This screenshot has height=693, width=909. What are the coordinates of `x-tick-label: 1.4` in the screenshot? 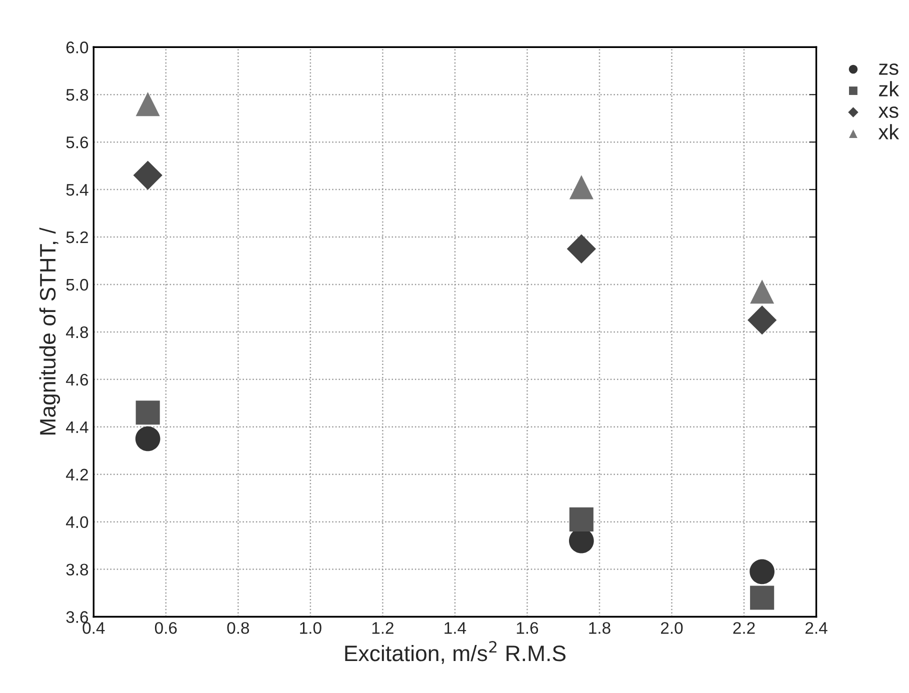 It's located at (455, 628).